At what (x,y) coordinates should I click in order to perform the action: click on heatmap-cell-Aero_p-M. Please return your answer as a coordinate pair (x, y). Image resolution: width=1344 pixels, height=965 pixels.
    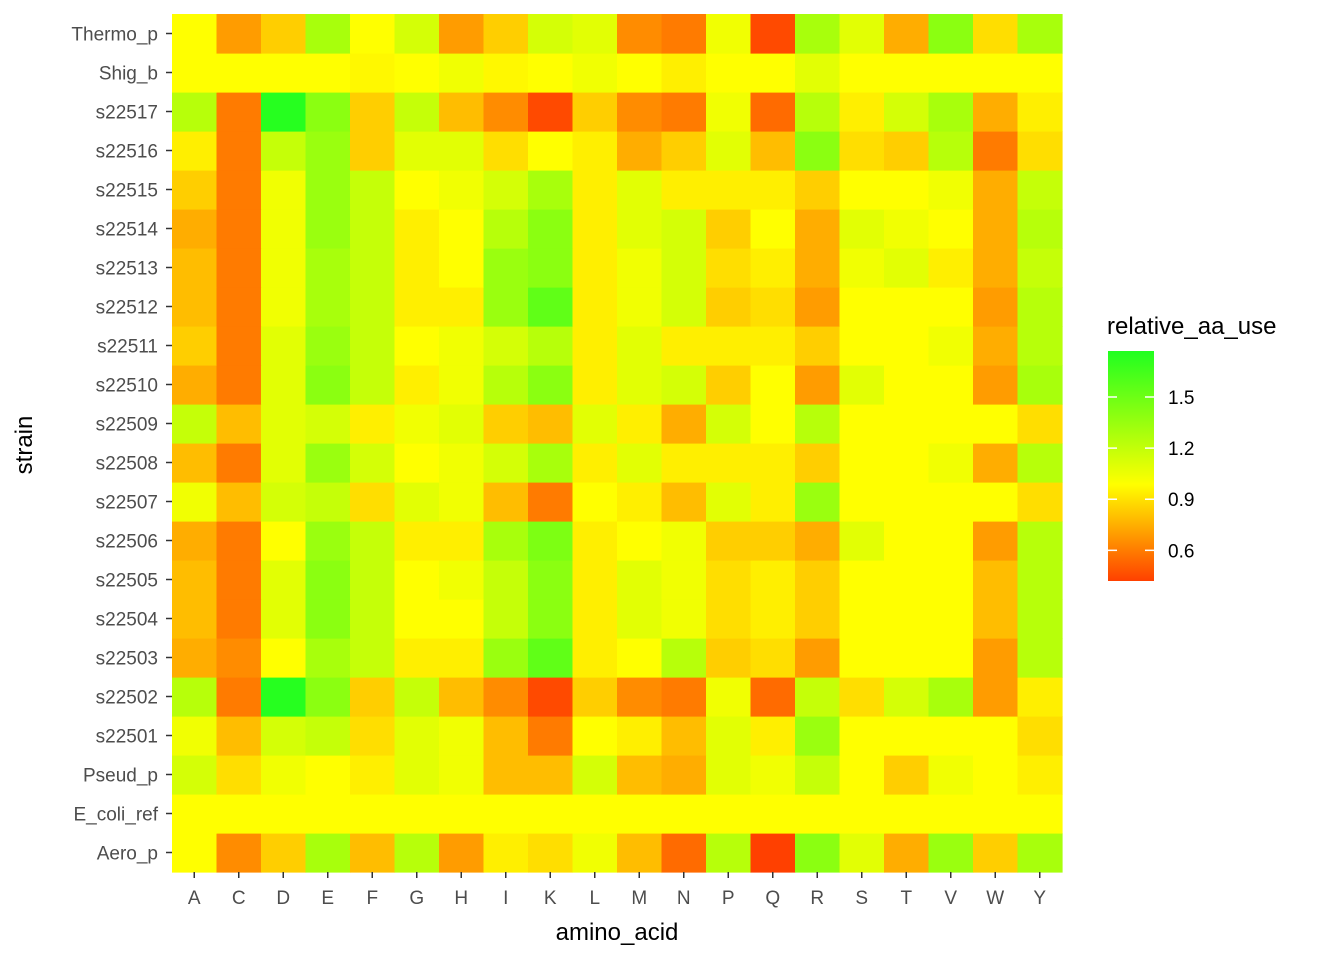
    Looking at the image, I should click on (640, 853).